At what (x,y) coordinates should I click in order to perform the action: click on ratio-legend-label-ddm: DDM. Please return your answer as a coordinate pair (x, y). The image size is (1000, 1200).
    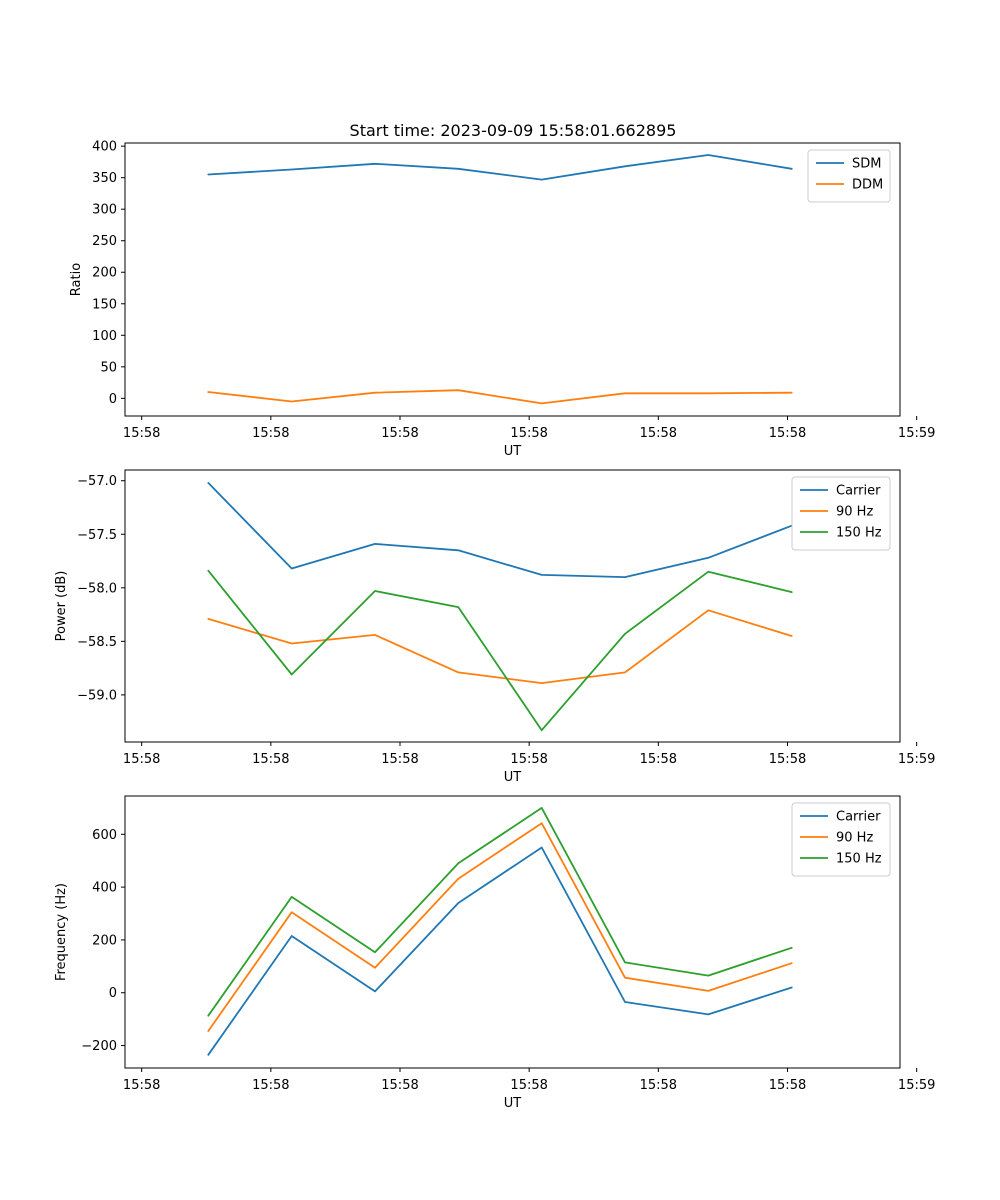
    Looking at the image, I should click on (867, 185).